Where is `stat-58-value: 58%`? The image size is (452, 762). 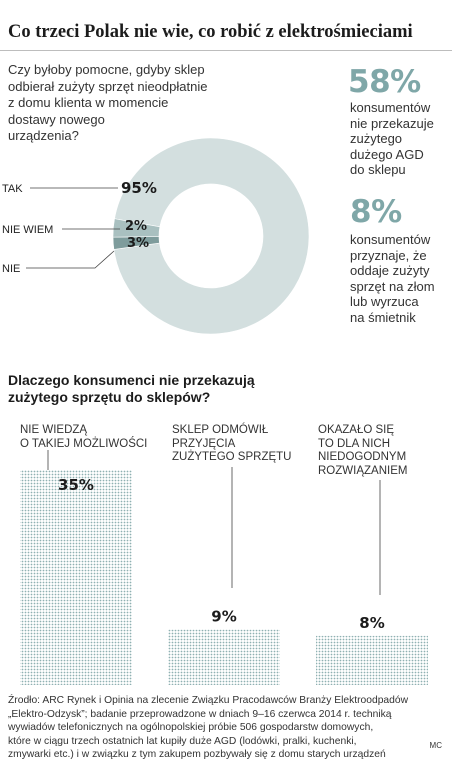 stat-58-value: 58% is located at coordinates (384, 82).